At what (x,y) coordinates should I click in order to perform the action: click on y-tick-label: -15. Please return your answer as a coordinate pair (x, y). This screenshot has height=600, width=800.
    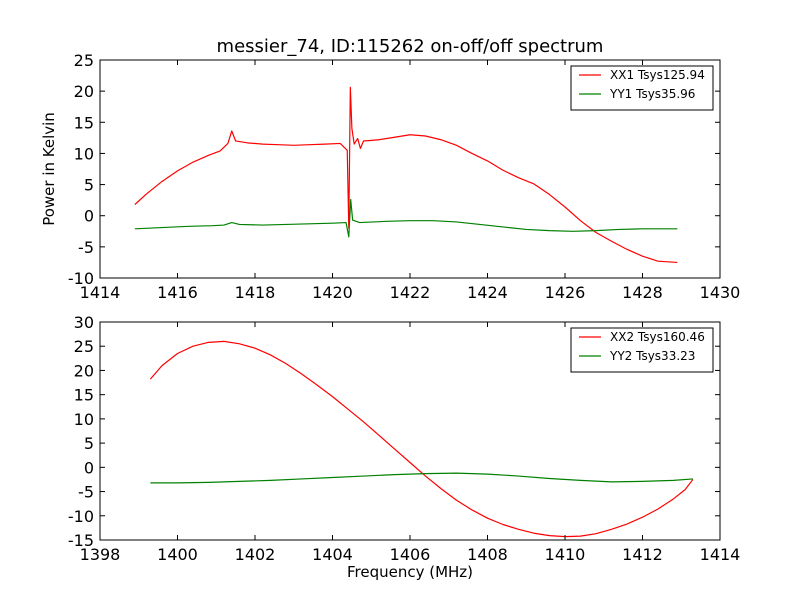
    Looking at the image, I should click on (81, 540).